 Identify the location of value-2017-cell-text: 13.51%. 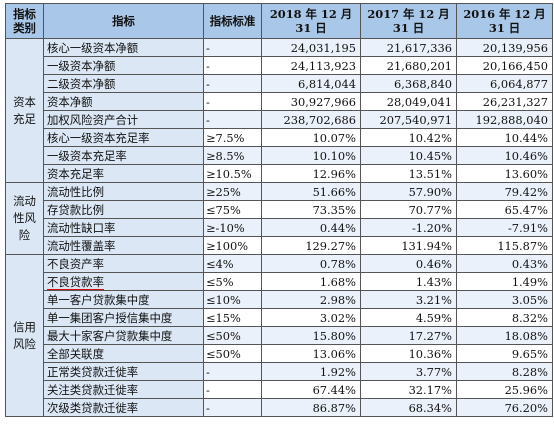
(430, 173).